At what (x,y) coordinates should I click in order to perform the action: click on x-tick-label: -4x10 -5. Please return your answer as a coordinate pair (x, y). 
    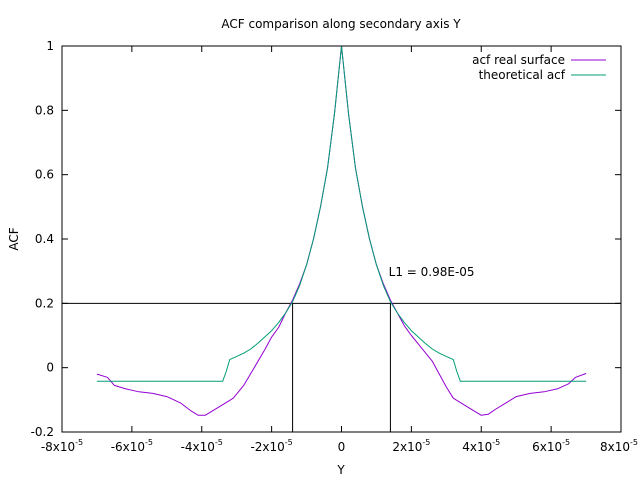
    Looking at the image, I should click on (202, 446).